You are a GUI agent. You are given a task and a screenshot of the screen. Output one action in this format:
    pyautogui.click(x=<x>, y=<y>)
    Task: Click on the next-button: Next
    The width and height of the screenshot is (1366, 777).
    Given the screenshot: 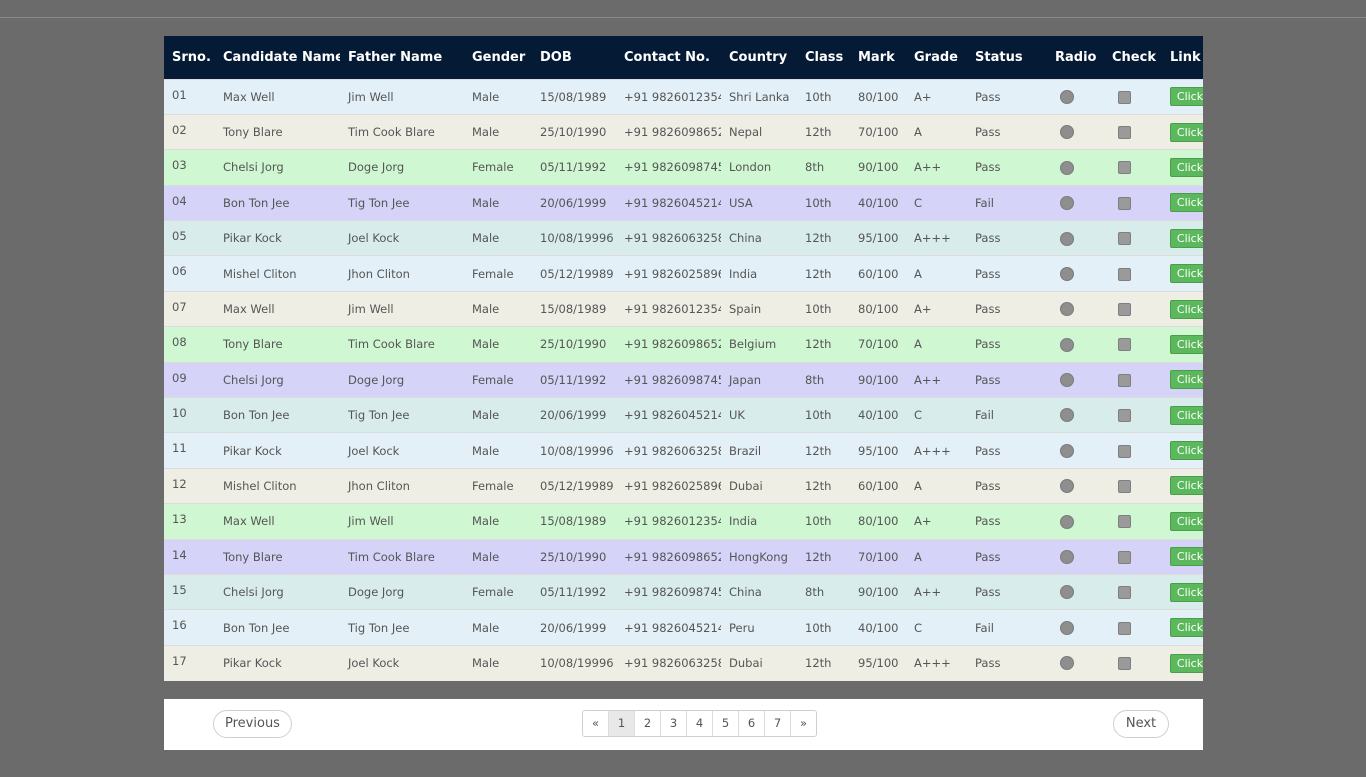 What is the action you would take?
    pyautogui.click(x=1141, y=724)
    